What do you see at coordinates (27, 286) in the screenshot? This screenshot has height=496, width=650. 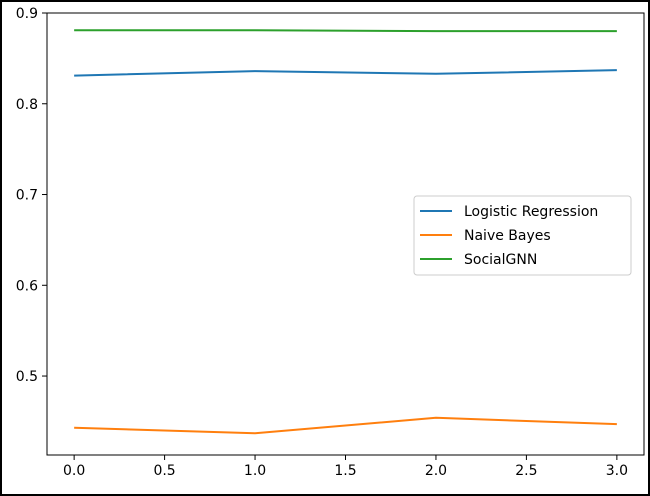 I see `y-tick-label: 0.6` at bounding box center [27, 286].